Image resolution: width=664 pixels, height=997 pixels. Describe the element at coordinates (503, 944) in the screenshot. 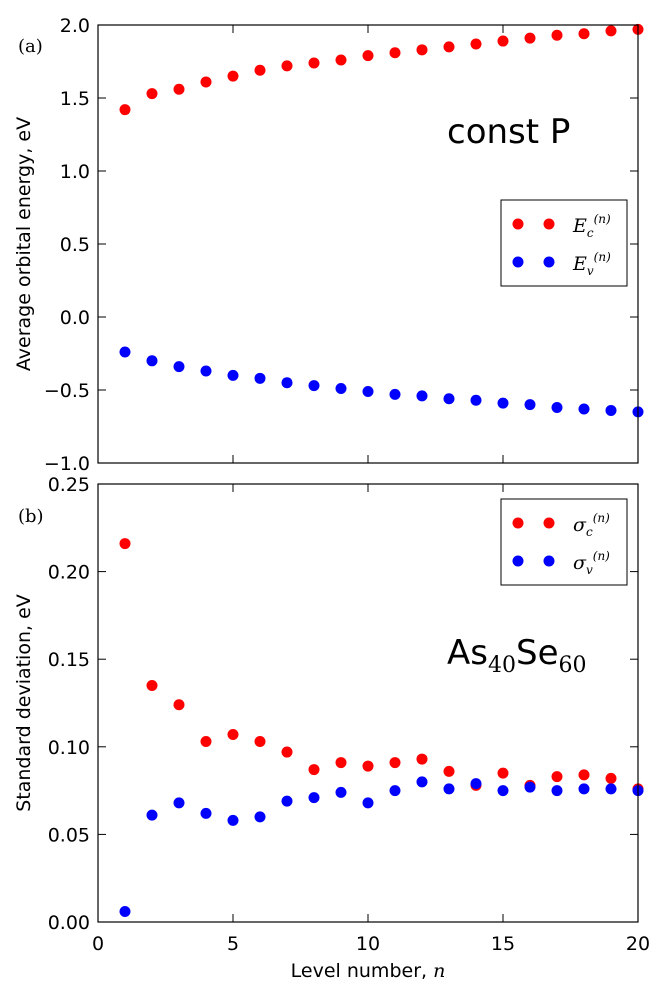

I see `x-tick-label: 15` at that location.